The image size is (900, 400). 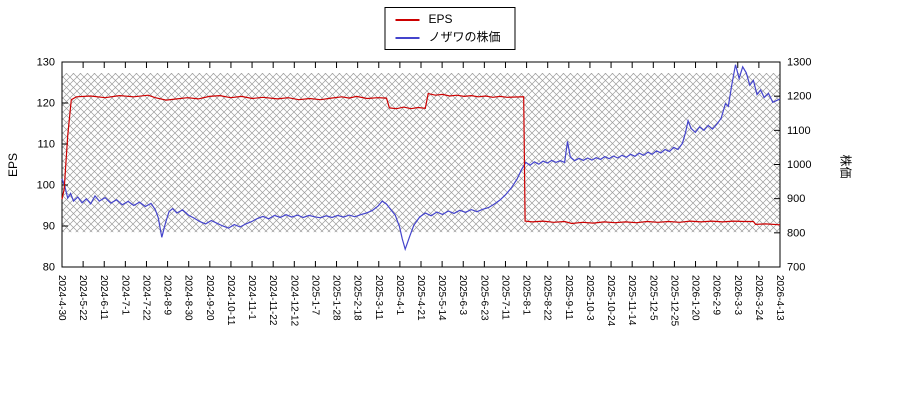 What do you see at coordinates (407, 19) in the screenshot?
I see `eps-line-sample-icon` at bounding box center [407, 19].